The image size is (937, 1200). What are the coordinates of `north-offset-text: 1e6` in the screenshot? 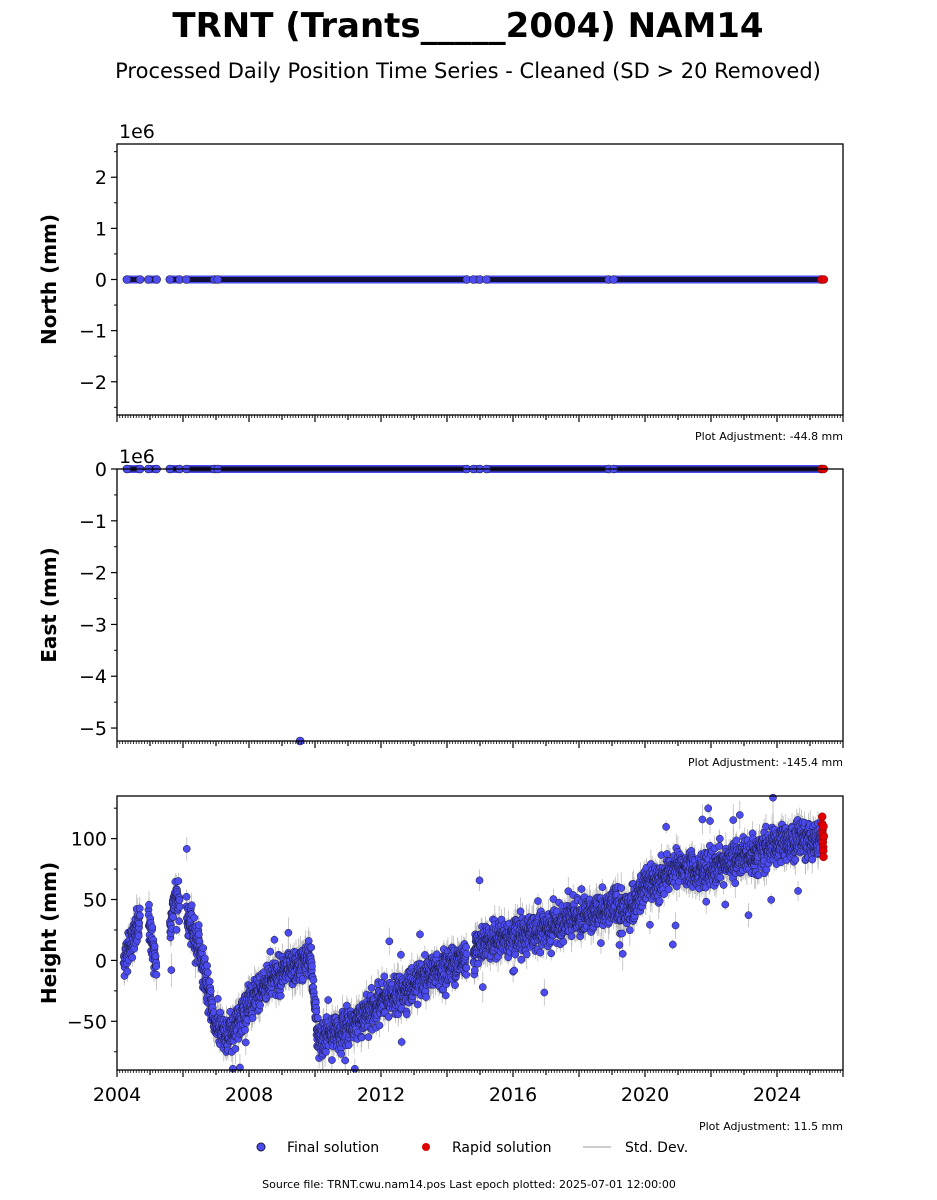 It's located at (137, 132).